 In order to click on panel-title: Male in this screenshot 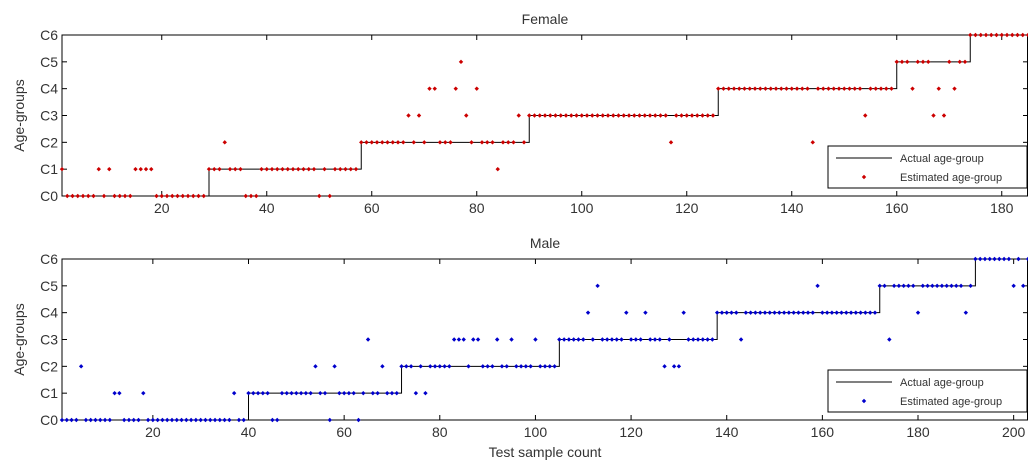, I will do `click(545, 243)`.